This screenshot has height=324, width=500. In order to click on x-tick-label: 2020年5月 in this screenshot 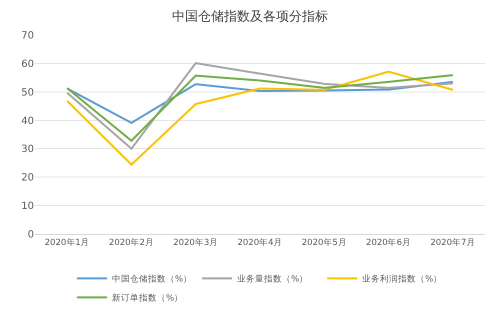, I will do `click(324, 242)`.